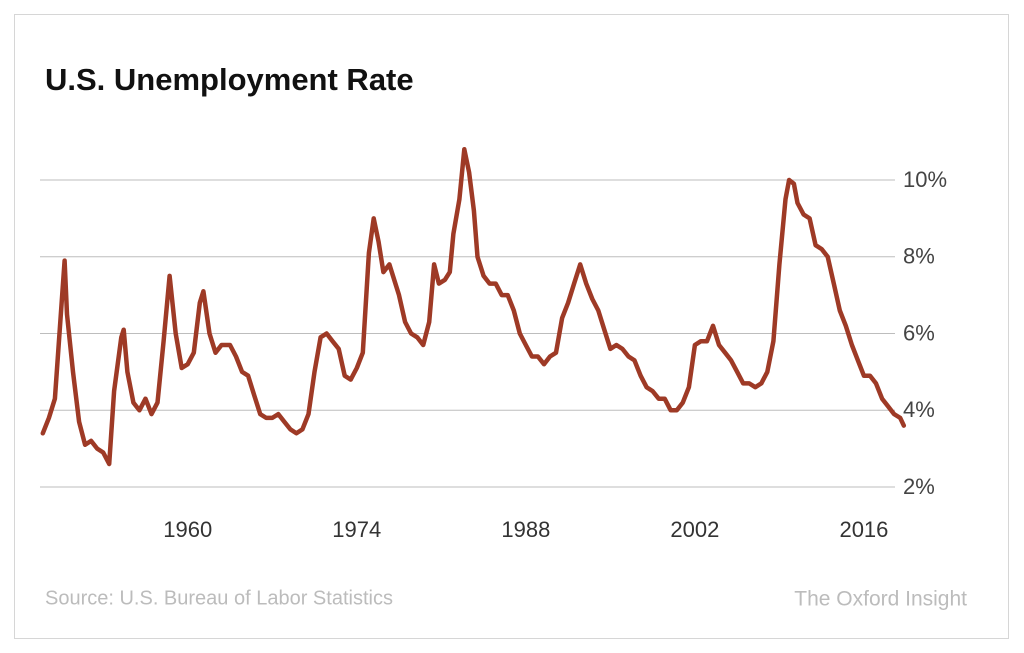 The width and height of the screenshot is (1024, 653). Describe the element at coordinates (219, 598) in the screenshot. I see `source-note: Source: U.S. Bureau of Labor Statistics` at that location.